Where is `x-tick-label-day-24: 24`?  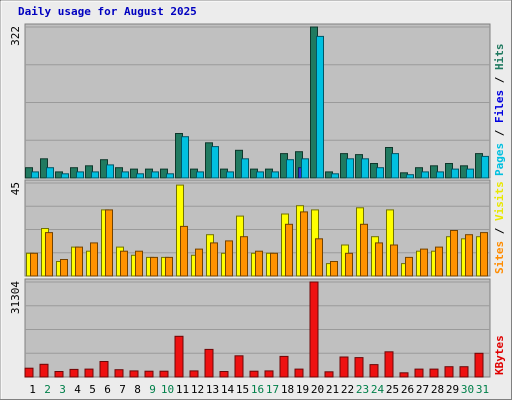 x-tick-label-day-24: 24 is located at coordinates (378, 389).